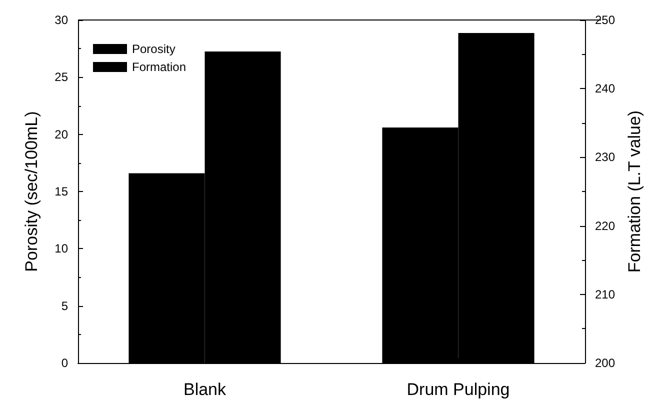  Describe the element at coordinates (605, 225) in the screenshot. I see `y2-tick-label: 220` at that location.